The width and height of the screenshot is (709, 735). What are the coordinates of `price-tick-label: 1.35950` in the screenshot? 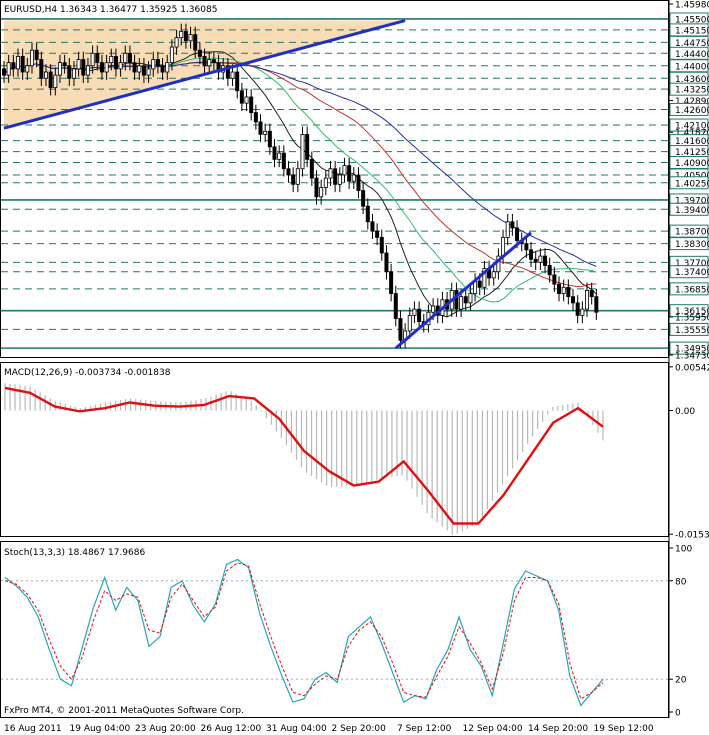 It's located at (692, 318).